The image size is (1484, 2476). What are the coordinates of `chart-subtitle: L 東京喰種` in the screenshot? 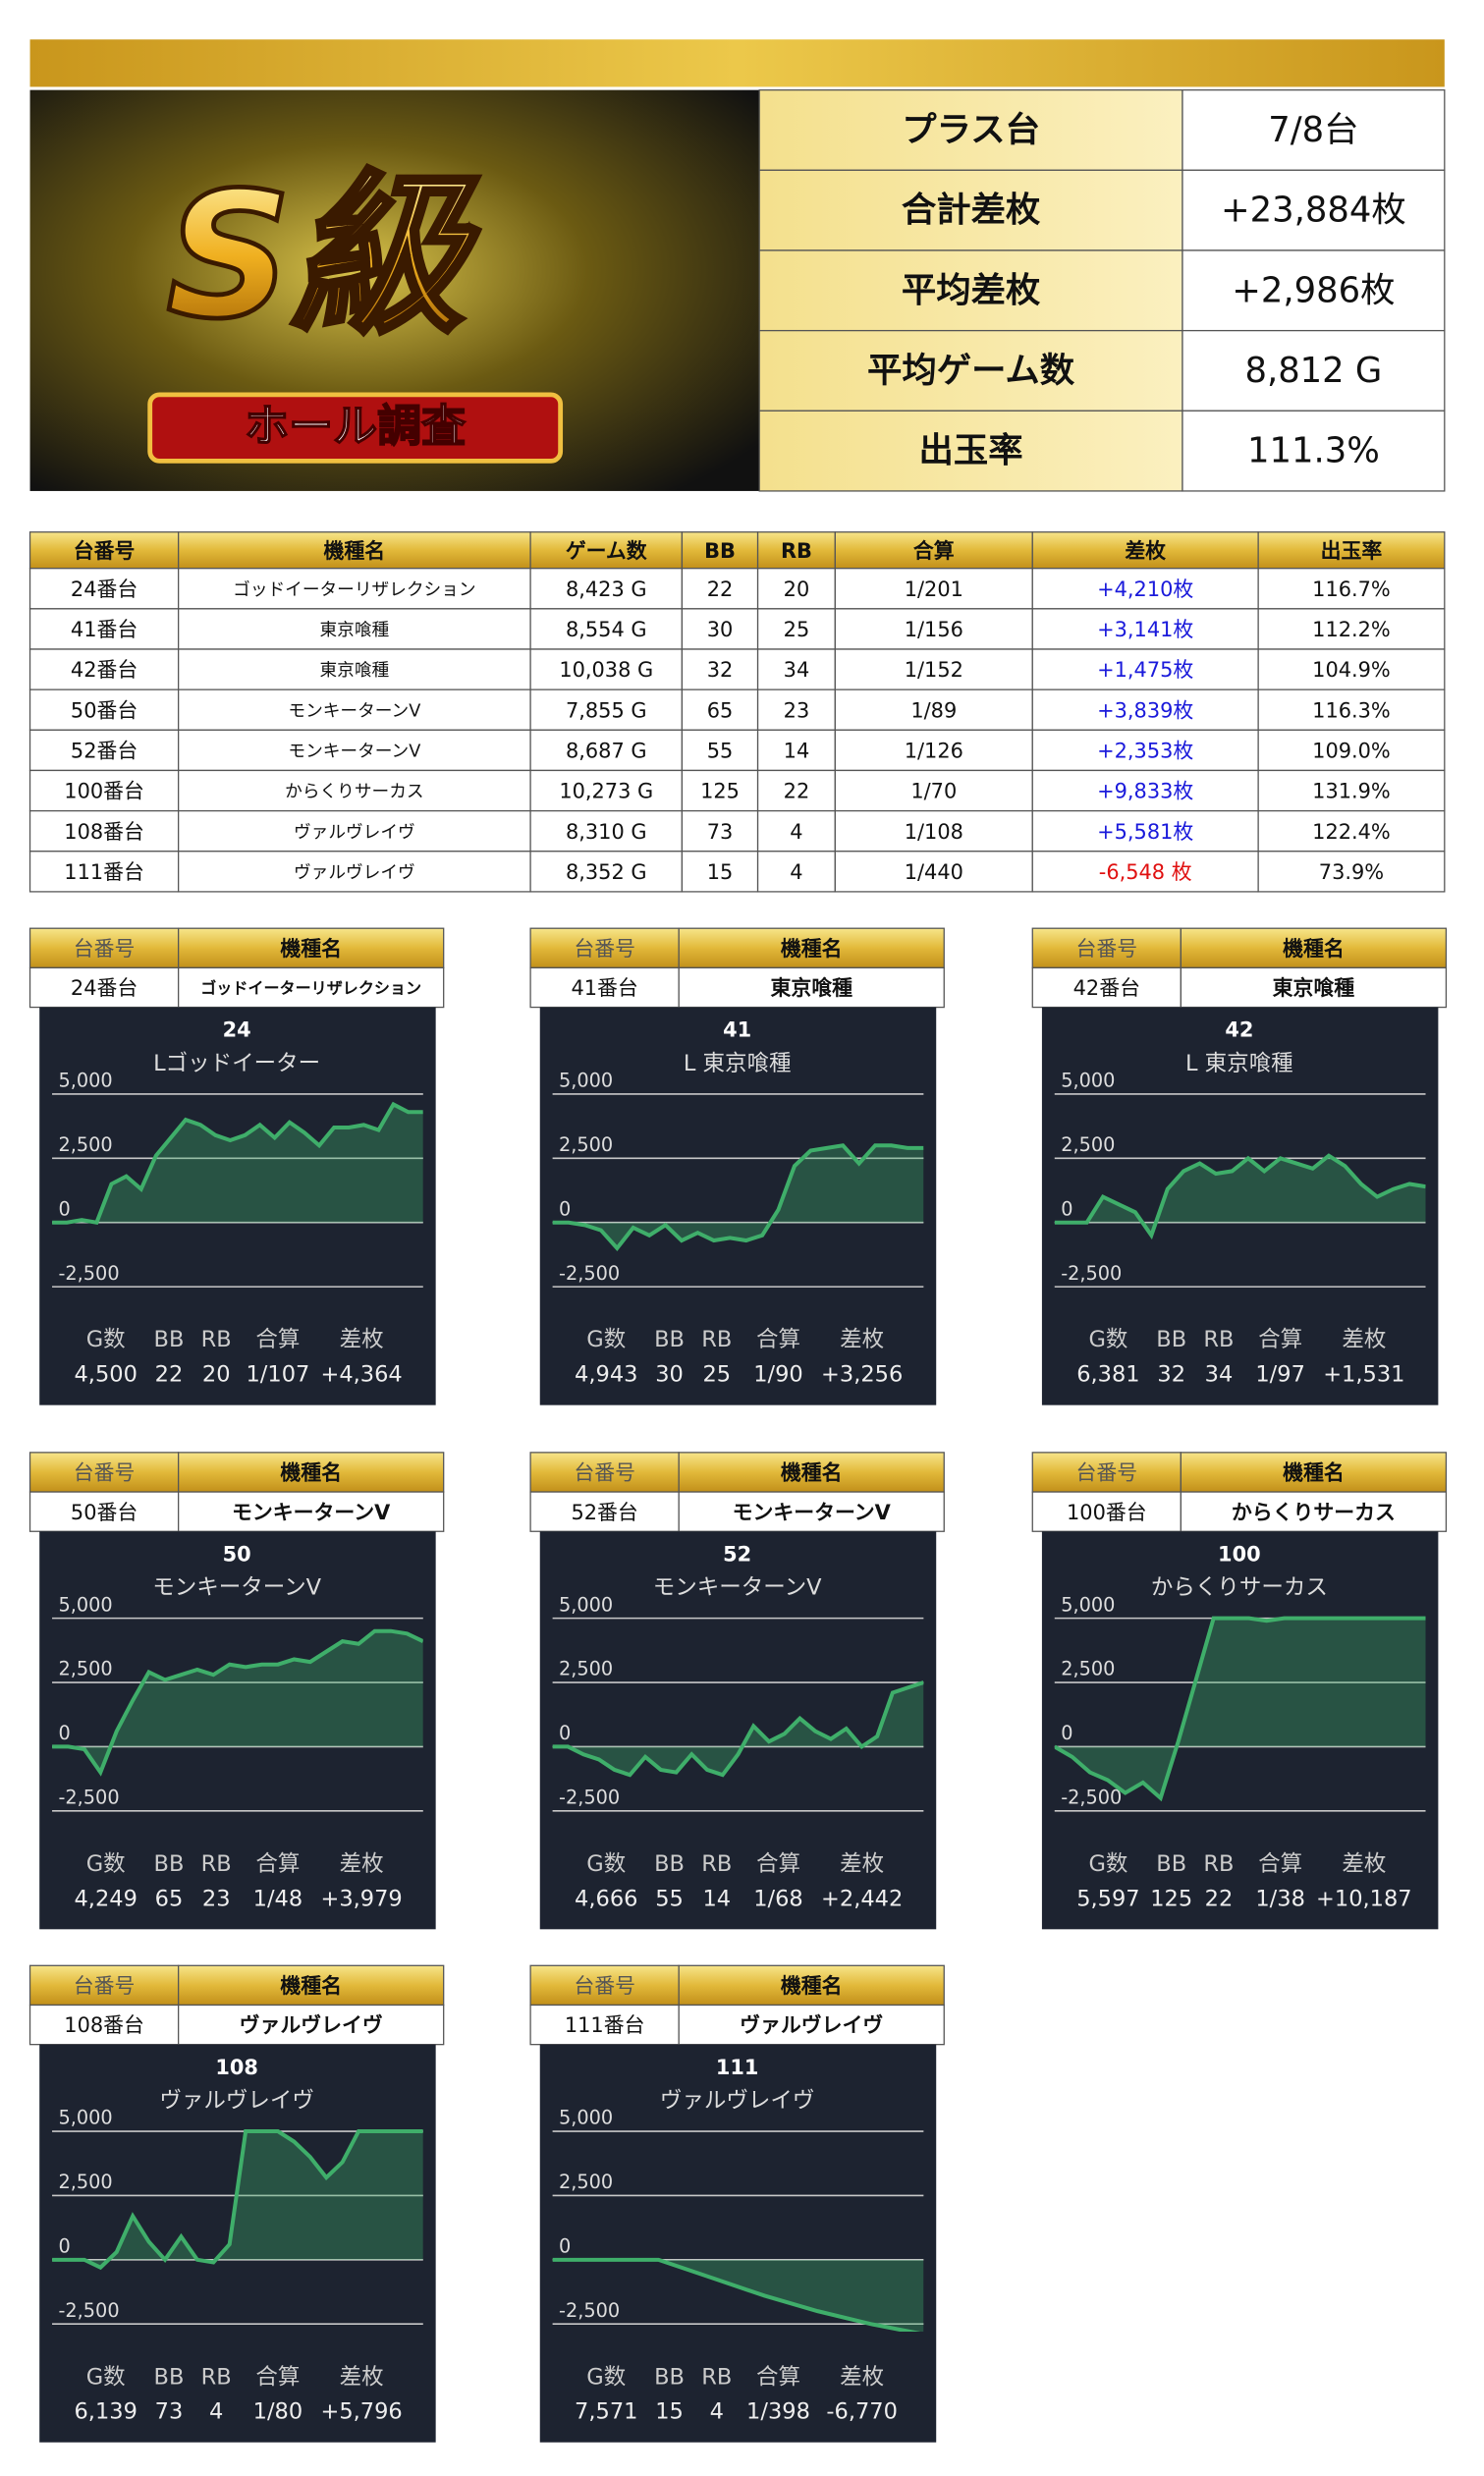 It's located at (738, 1063).